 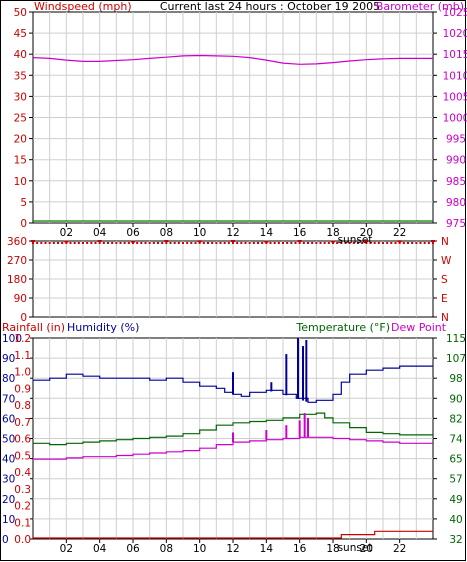 What do you see at coordinates (456, 339) in the screenshot?
I see `temperature-tick-label: 115` at bounding box center [456, 339].